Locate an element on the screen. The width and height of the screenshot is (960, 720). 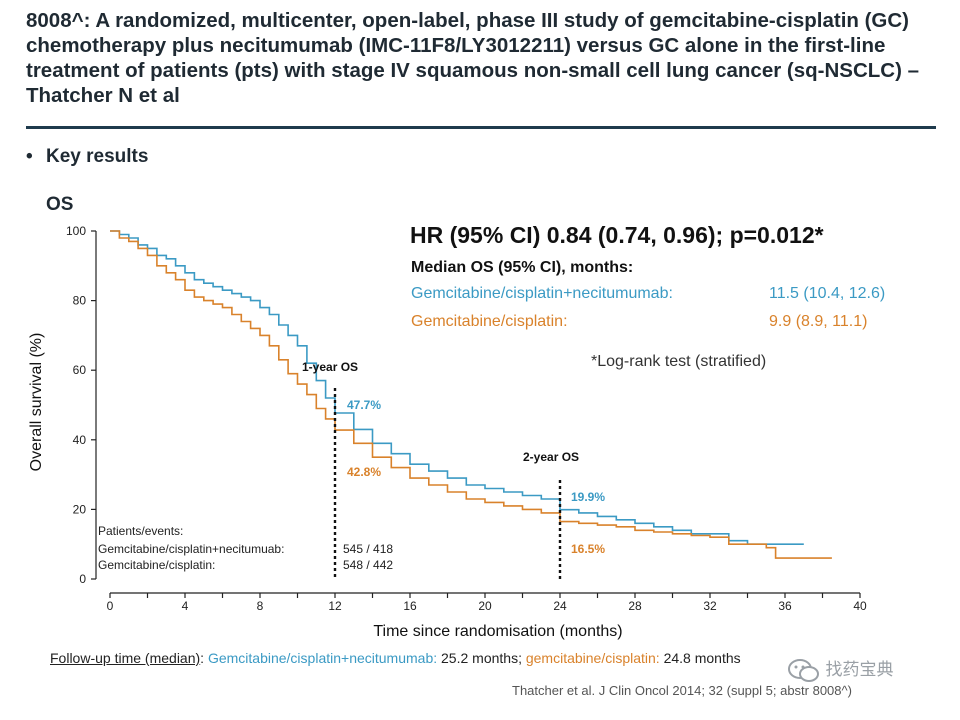
y-tick-label: 80 is located at coordinates (80, 301).